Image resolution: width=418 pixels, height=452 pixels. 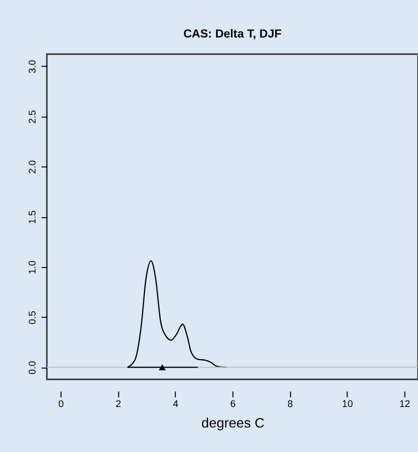 I want to click on x-axis-title: degrees C, so click(x=233, y=423).